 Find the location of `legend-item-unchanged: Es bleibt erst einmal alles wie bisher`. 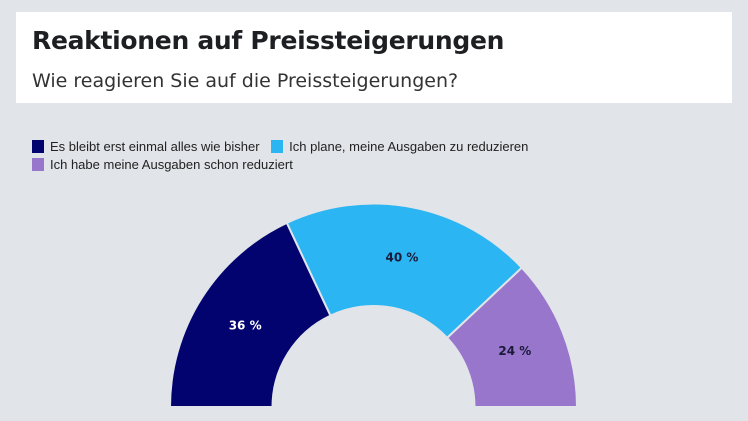

legend-item-unchanged: Es bleibt erst einmal alles wie bisher is located at coordinates (146, 146).